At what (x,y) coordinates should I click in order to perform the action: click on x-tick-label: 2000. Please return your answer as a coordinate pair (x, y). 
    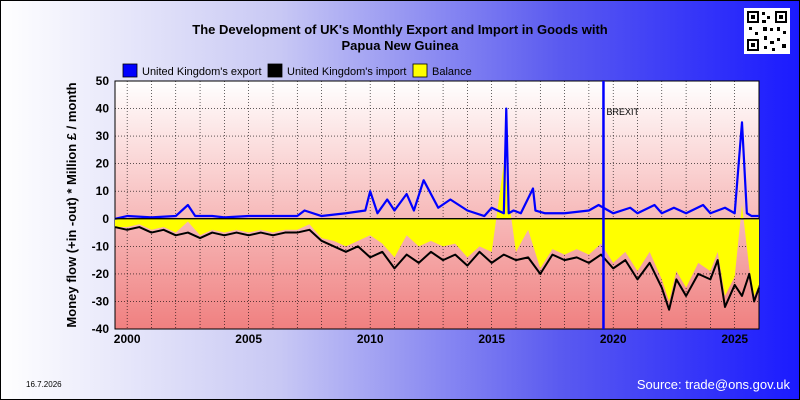
    Looking at the image, I should click on (127, 339).